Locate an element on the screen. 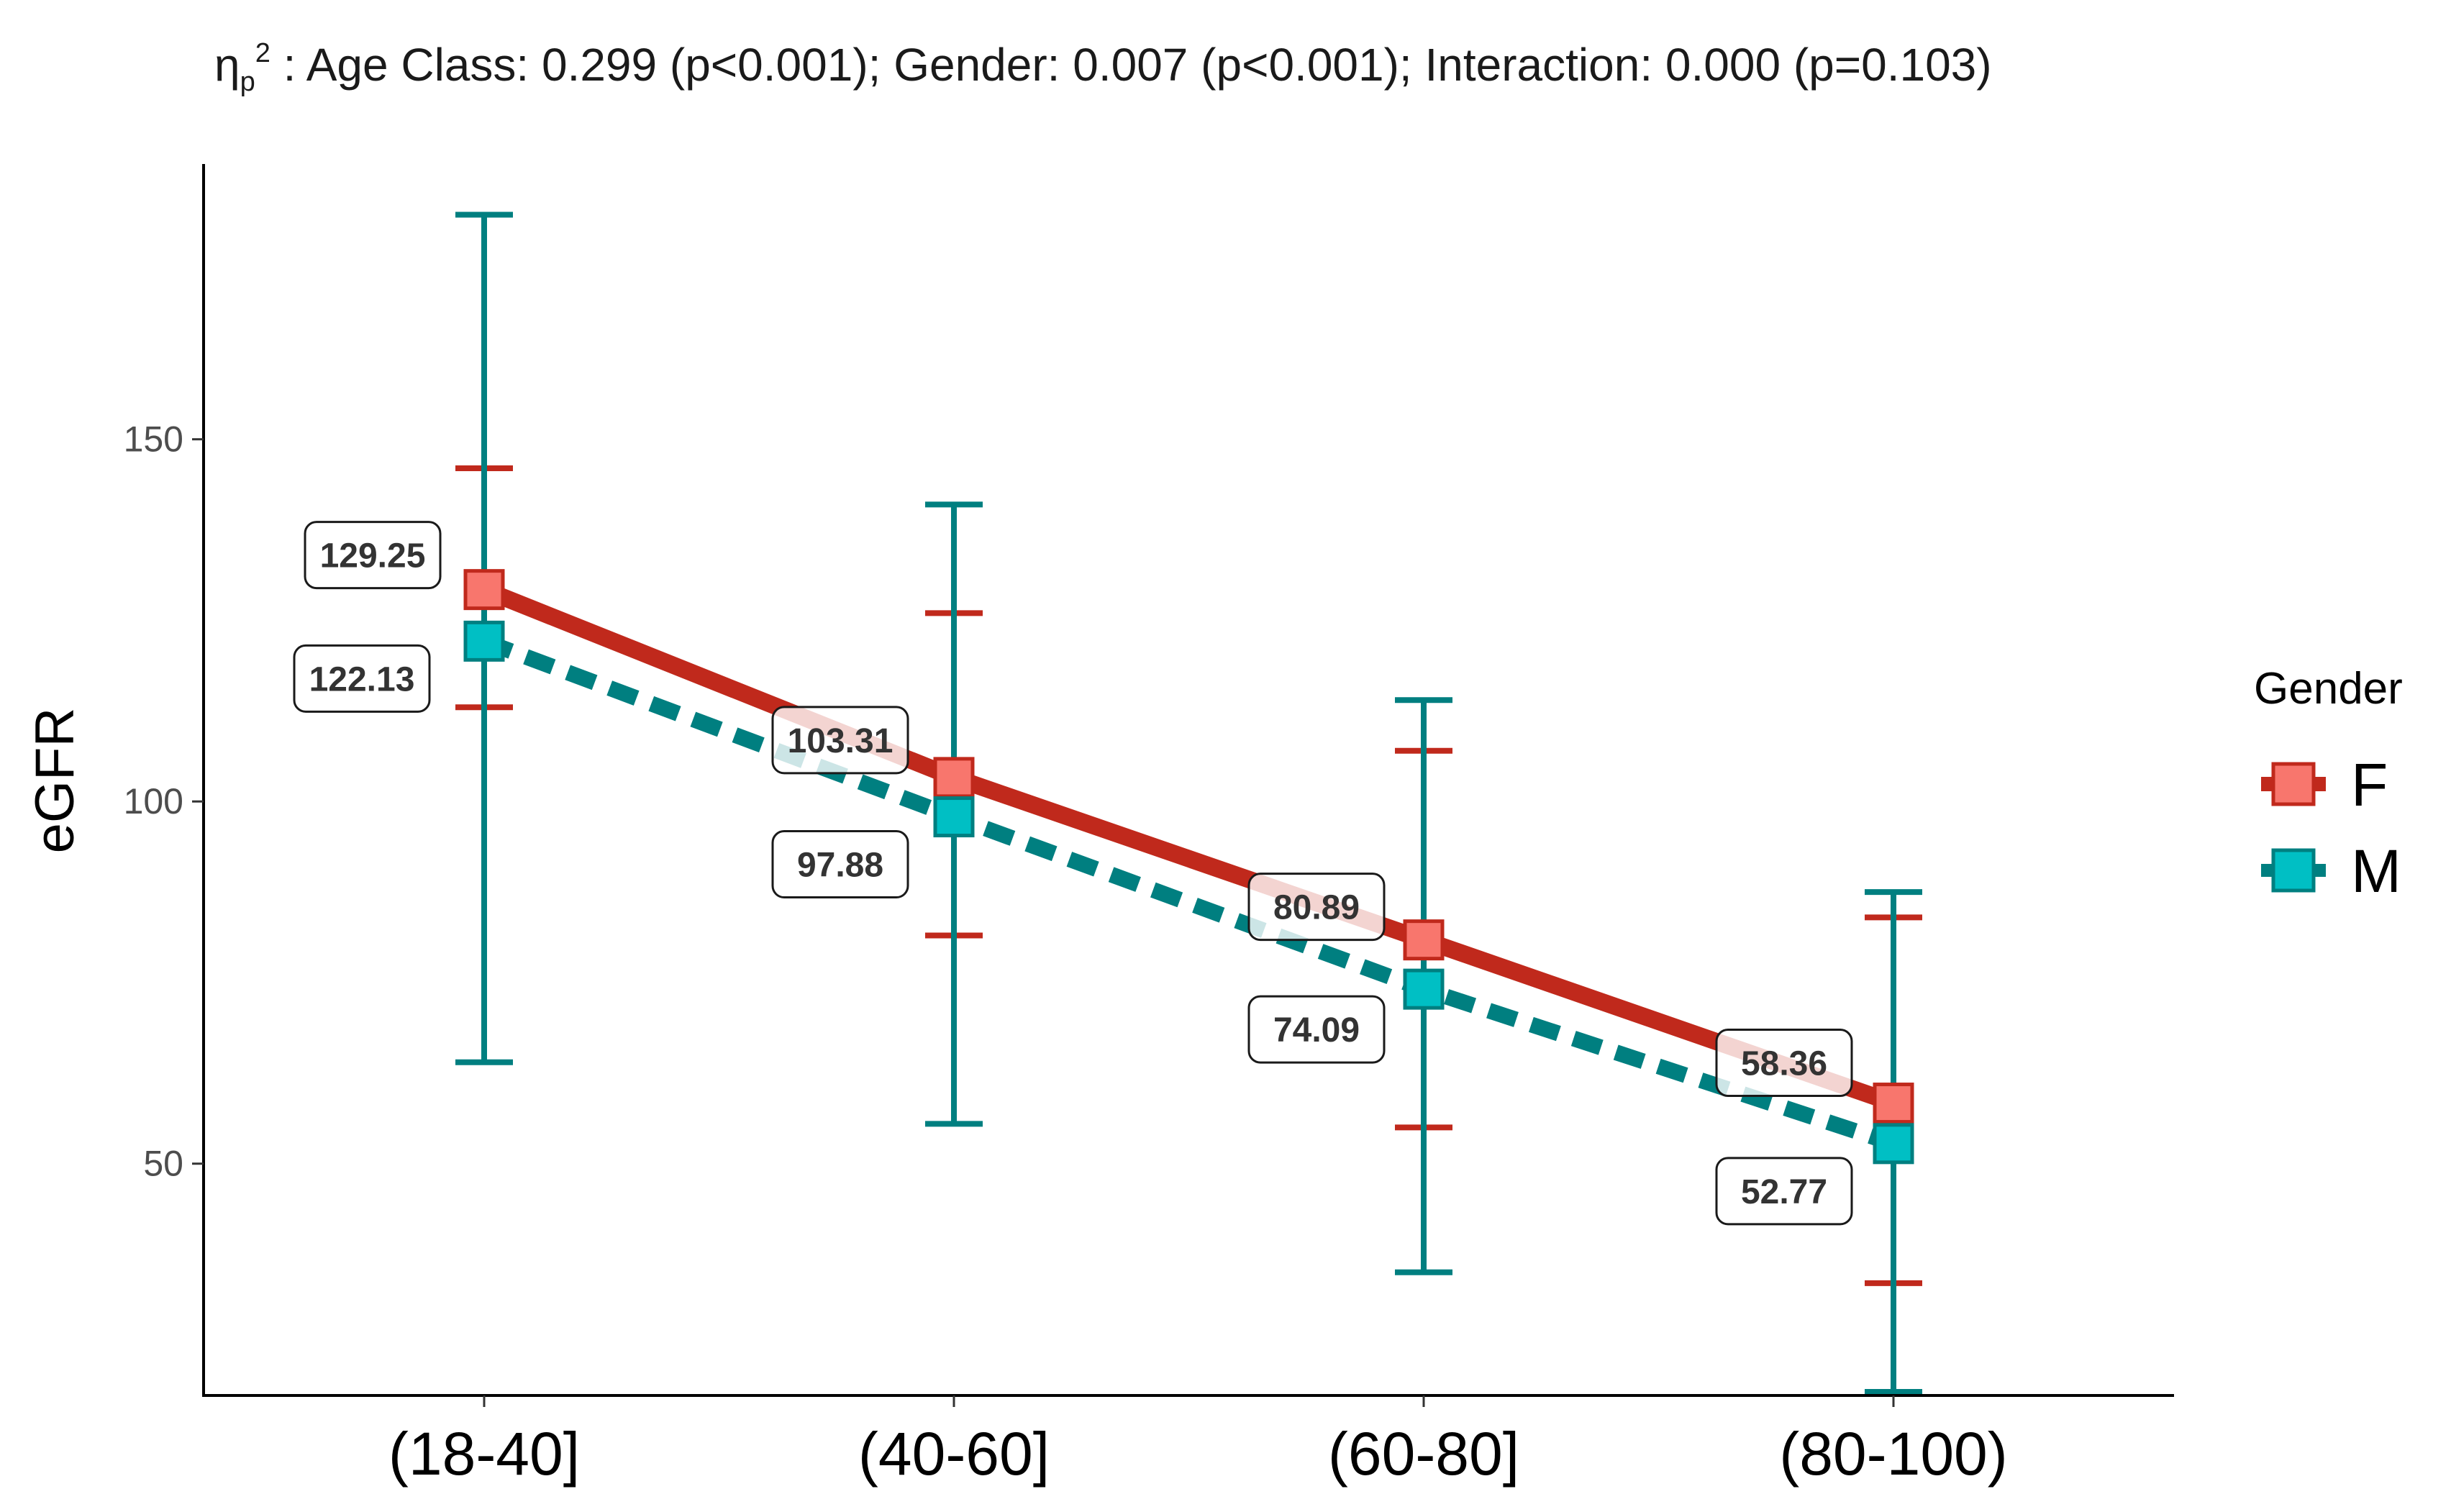  y-tick-label: 150 is located at coordinates (153, 440).